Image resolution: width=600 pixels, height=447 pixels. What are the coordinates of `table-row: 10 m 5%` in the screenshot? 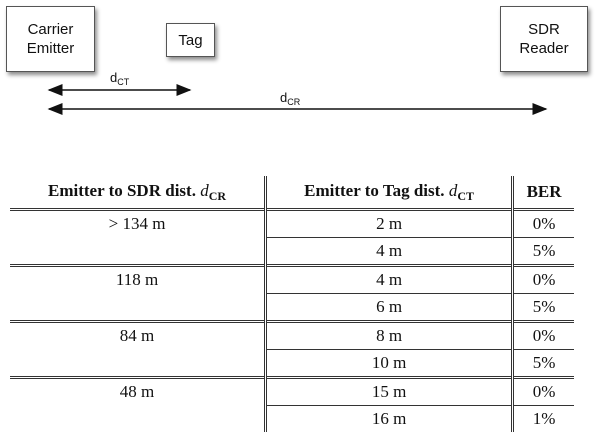 It's located at (292, 363).